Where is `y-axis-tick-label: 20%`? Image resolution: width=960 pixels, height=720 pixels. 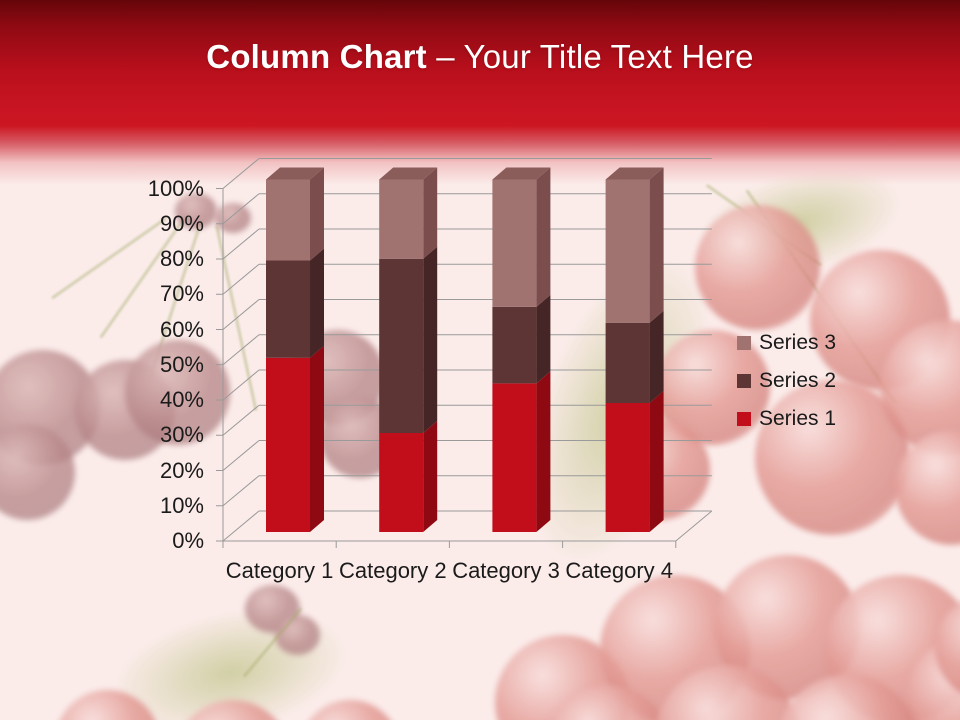 y-axis-tick-label: 20% is located at coordinates (181, 470).